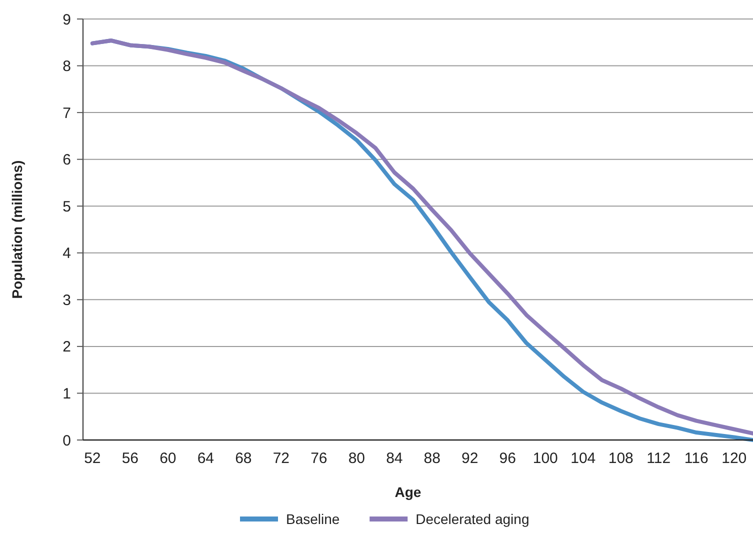  I want to click on y-axis-title: Population (millions), so click(17, 229).